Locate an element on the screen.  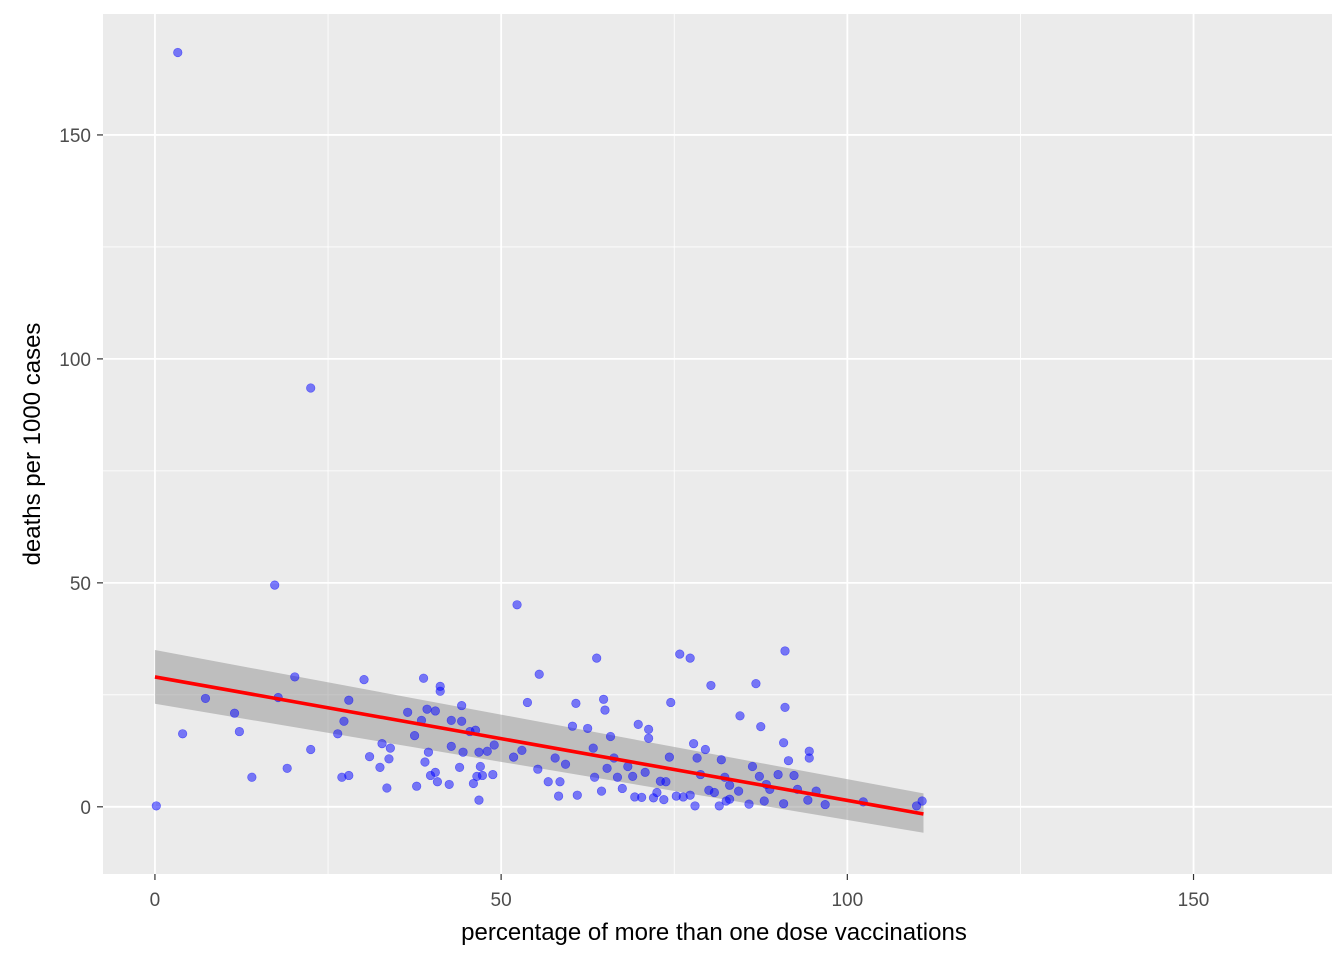
y-tick-label: 50 is located at coordinates (80, 584).